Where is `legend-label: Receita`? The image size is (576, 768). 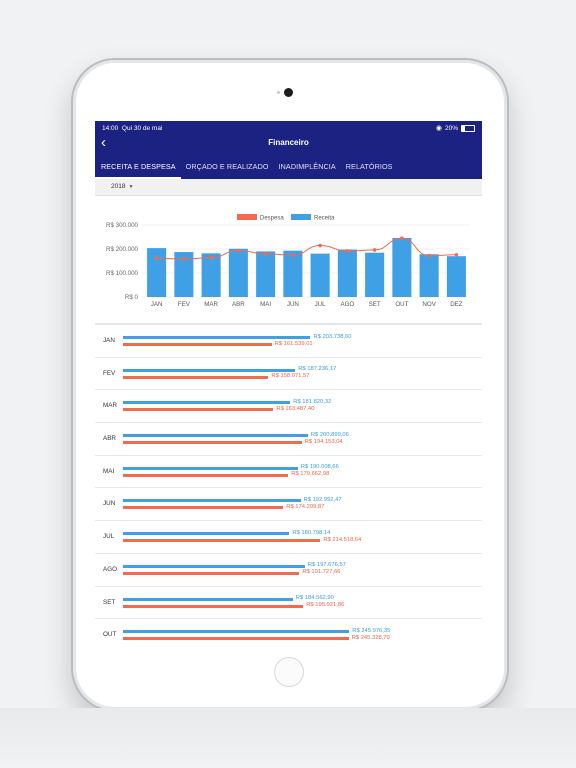 legend-label: Receita is located at coordinates (324, 219).